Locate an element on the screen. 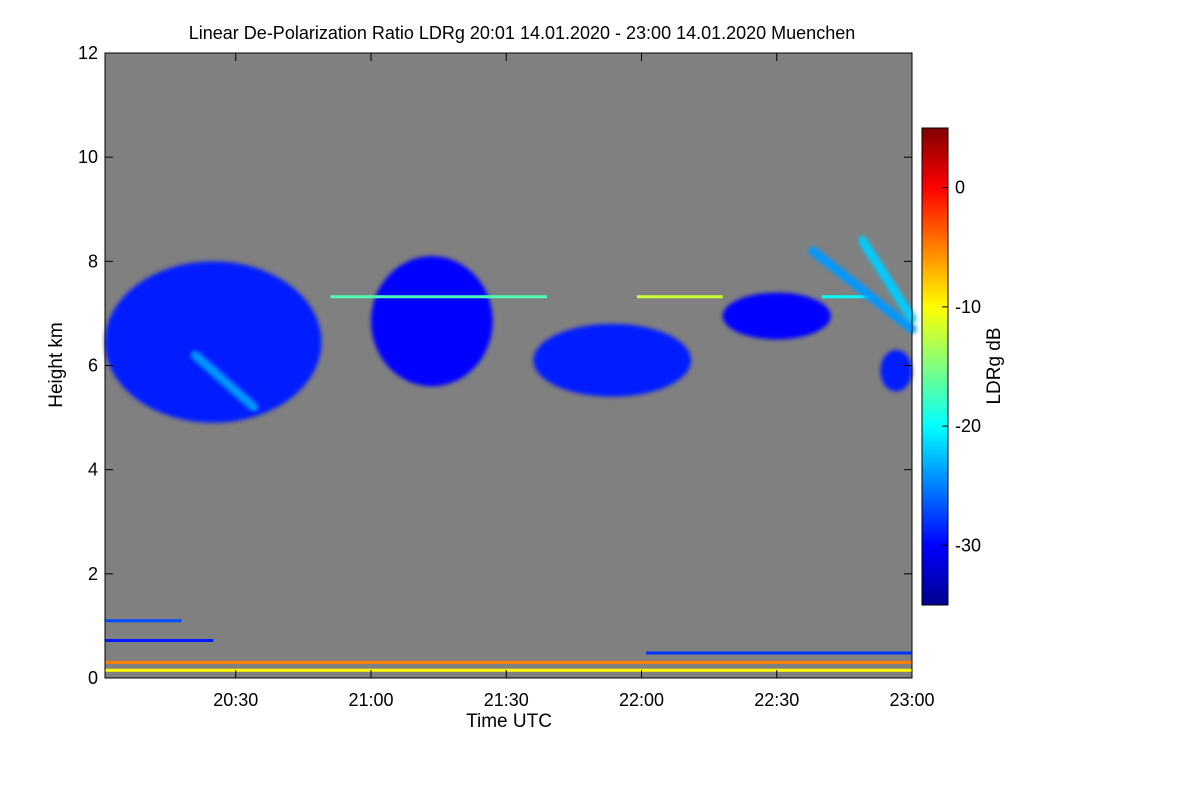 The width and height of the screenshot is (1200, 800). y-tick-label: 4 is located at coordinates (93, 470).